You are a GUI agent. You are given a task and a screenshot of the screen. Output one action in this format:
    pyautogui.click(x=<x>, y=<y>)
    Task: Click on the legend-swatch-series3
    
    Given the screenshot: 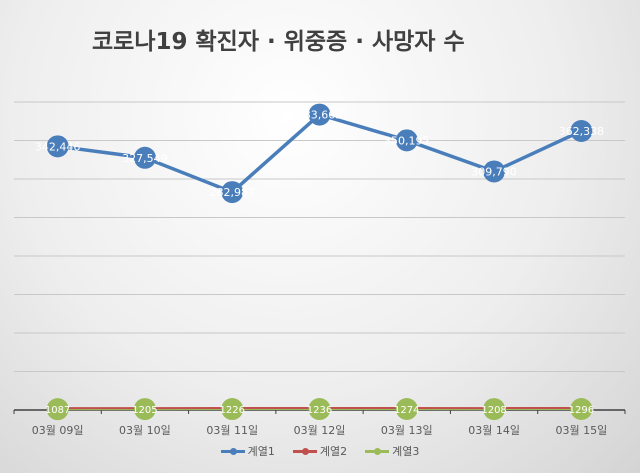 What is the action you would take?
    pyautogui.click(x=377, y=451)
    